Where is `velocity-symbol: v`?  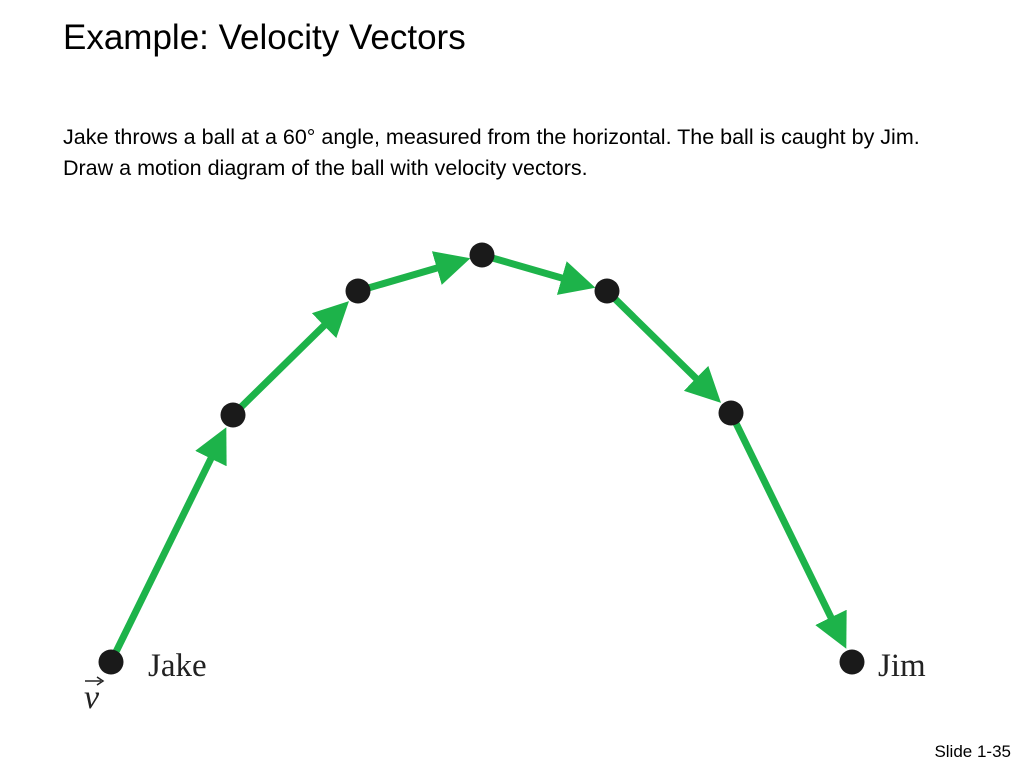
velocity-symbol: v is located at coordinates (94, 696).